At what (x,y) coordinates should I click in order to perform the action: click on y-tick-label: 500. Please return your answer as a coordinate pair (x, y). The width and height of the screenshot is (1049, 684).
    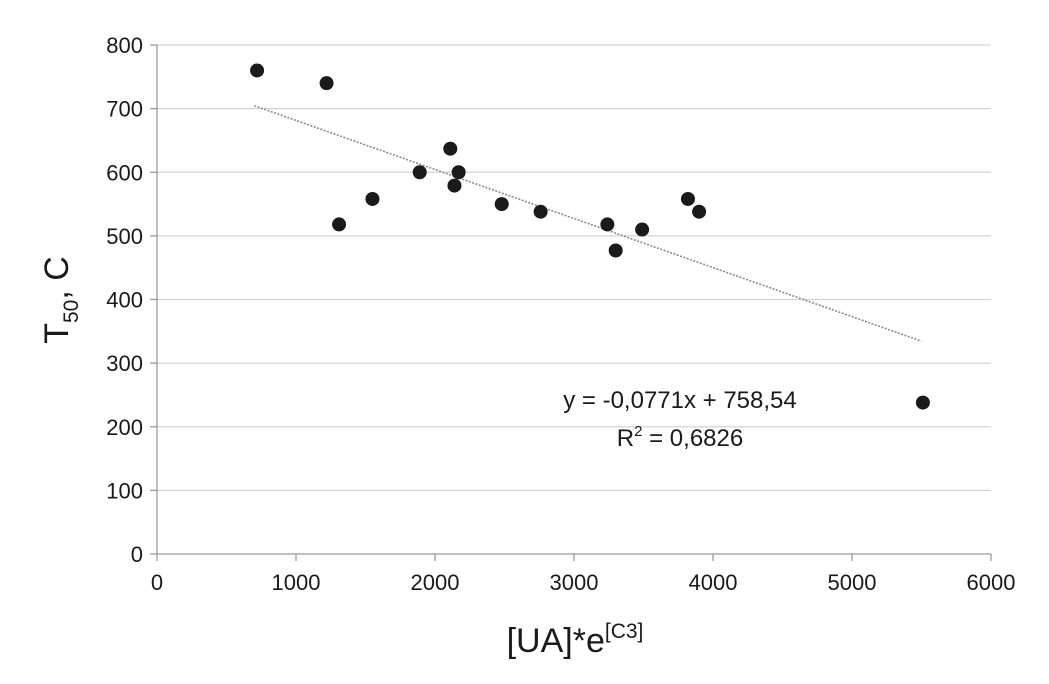
    Looking at the image, I should click on (124, 236).